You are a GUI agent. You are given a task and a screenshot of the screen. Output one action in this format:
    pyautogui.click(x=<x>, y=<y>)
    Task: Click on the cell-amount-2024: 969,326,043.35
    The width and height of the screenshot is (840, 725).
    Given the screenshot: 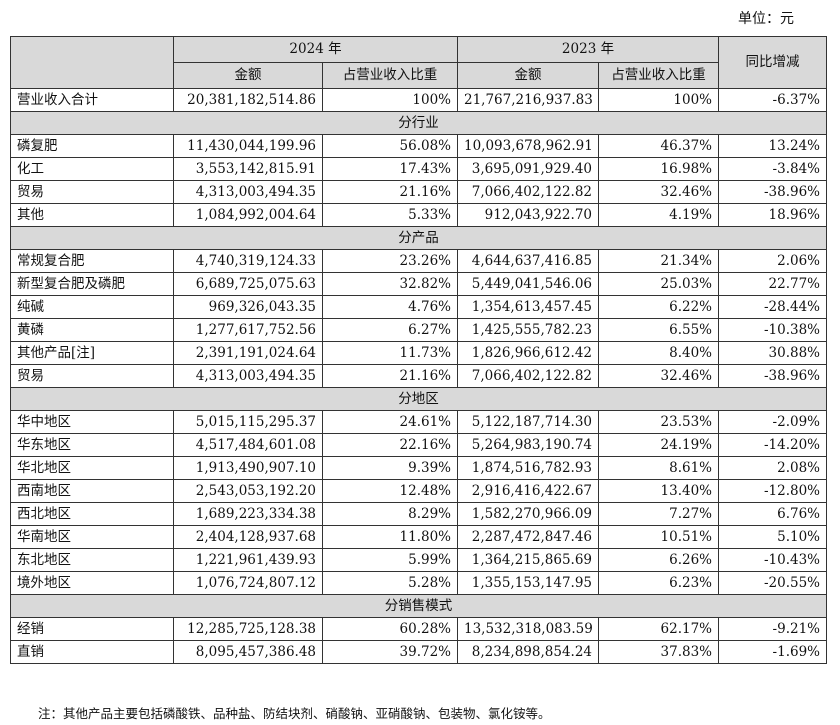 What is the action you would take?
    pyautogui.click(x=248, y=307)
    